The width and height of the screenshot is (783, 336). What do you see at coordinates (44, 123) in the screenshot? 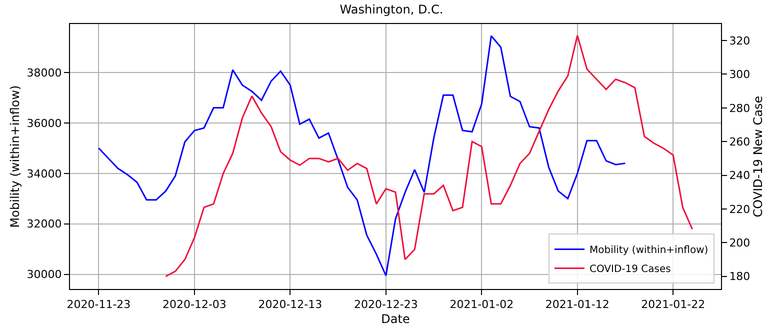
I see `y-tick-label: 36000` at bounding box center [44, 123].